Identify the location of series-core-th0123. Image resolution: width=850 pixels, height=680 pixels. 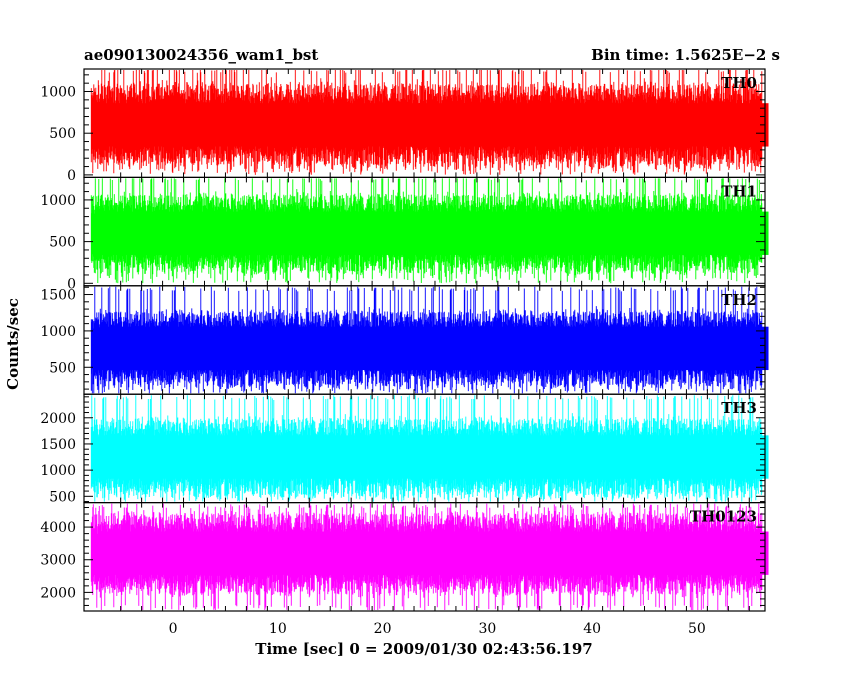
(435, 553).